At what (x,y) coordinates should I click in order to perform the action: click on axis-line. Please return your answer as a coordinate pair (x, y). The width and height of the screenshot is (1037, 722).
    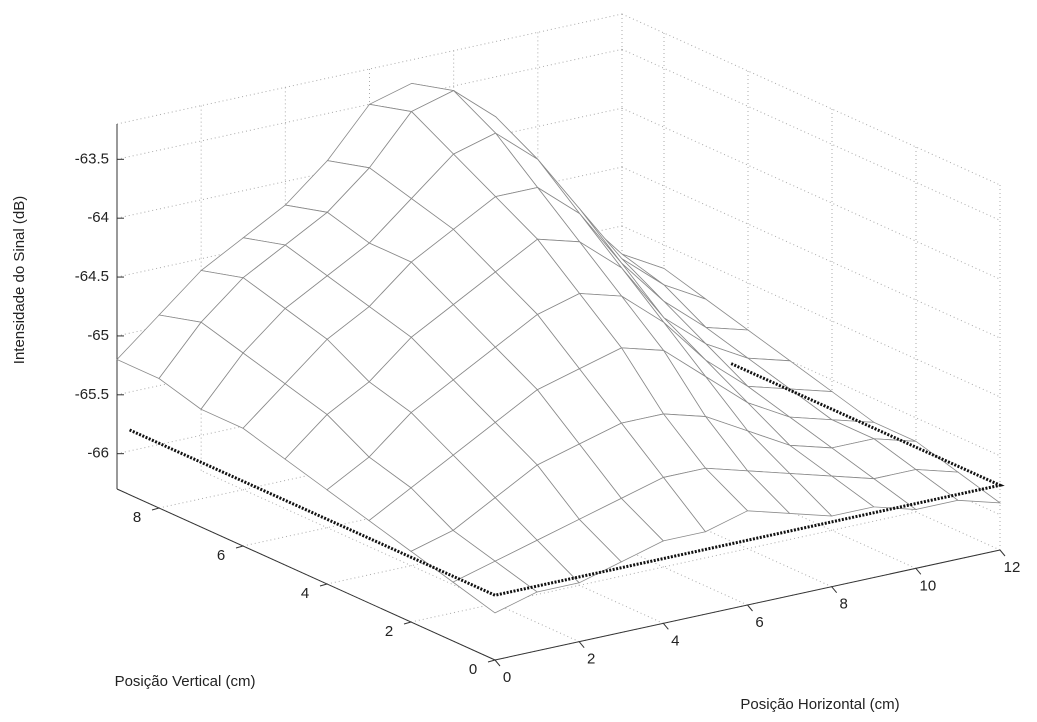
    Looking at the image, I should click on (306, 574).